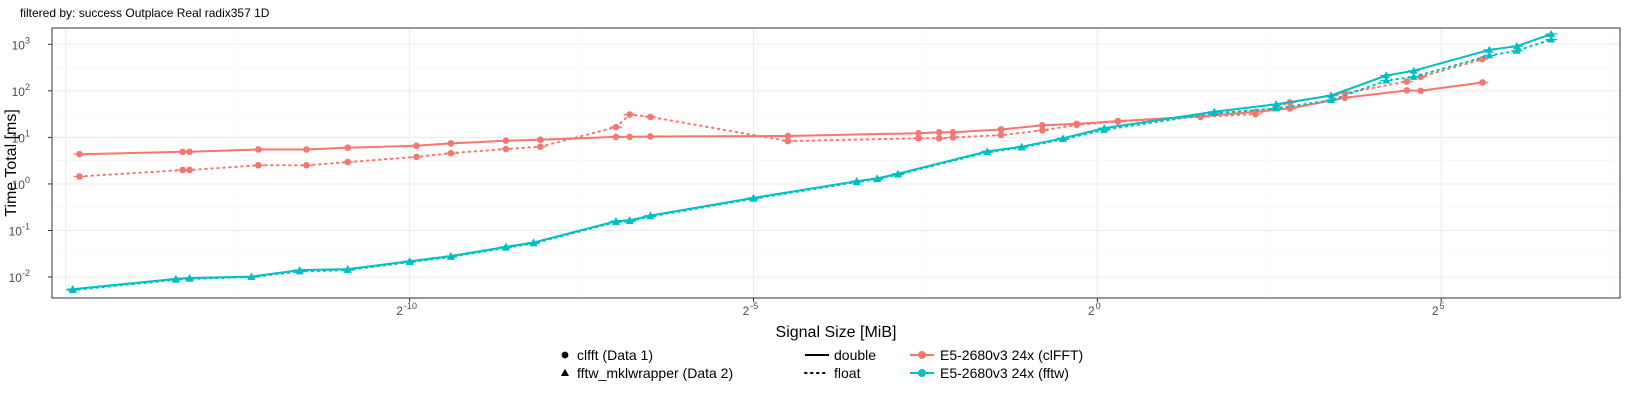  Describe the element at coordinates (11, 163) in the screenshot. I see `y-axis-title: Time Total [ms]` at that location.